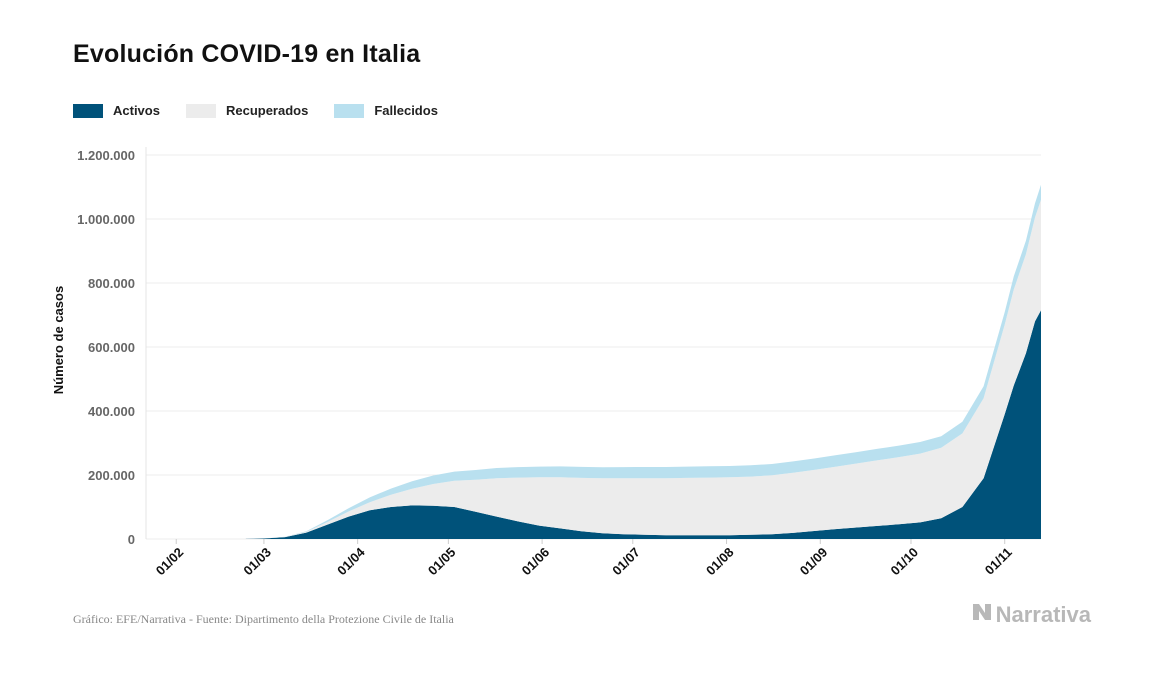 The image size is (1157, 674). What do you see at coordinates (442, 562) in the screenshot?
I see `x-tick-label: 01/05` at bounding box center [442, 562].